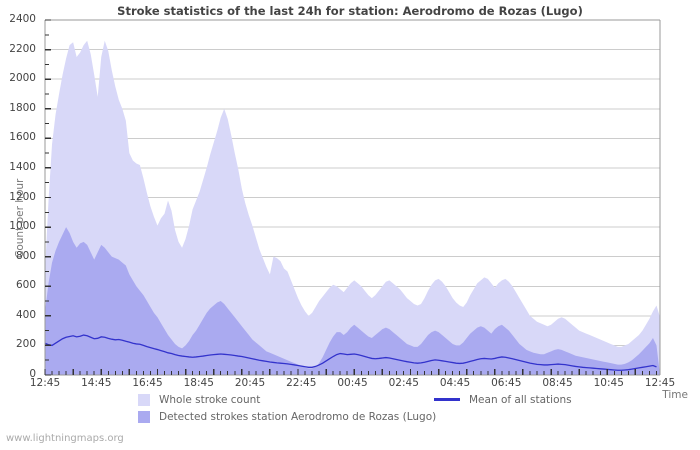 The height and width of the screenshot is (450, 700). What do you see at coordinates (25, 314) in the screenshot?
I see `y-axis-tick-label: 400` at bounding box center [25, 314].